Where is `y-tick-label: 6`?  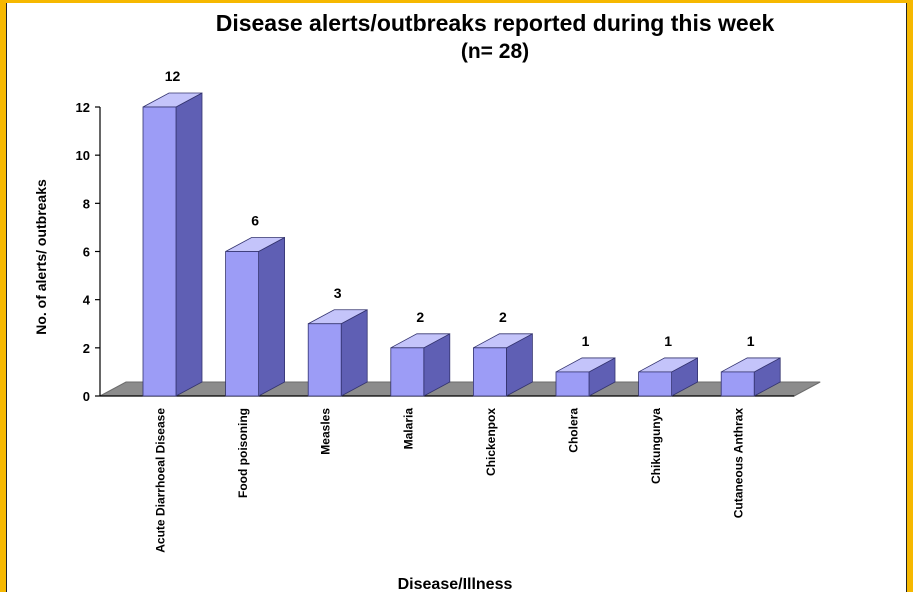 y-tick-label: 6 is located at coordinates (86, 252).